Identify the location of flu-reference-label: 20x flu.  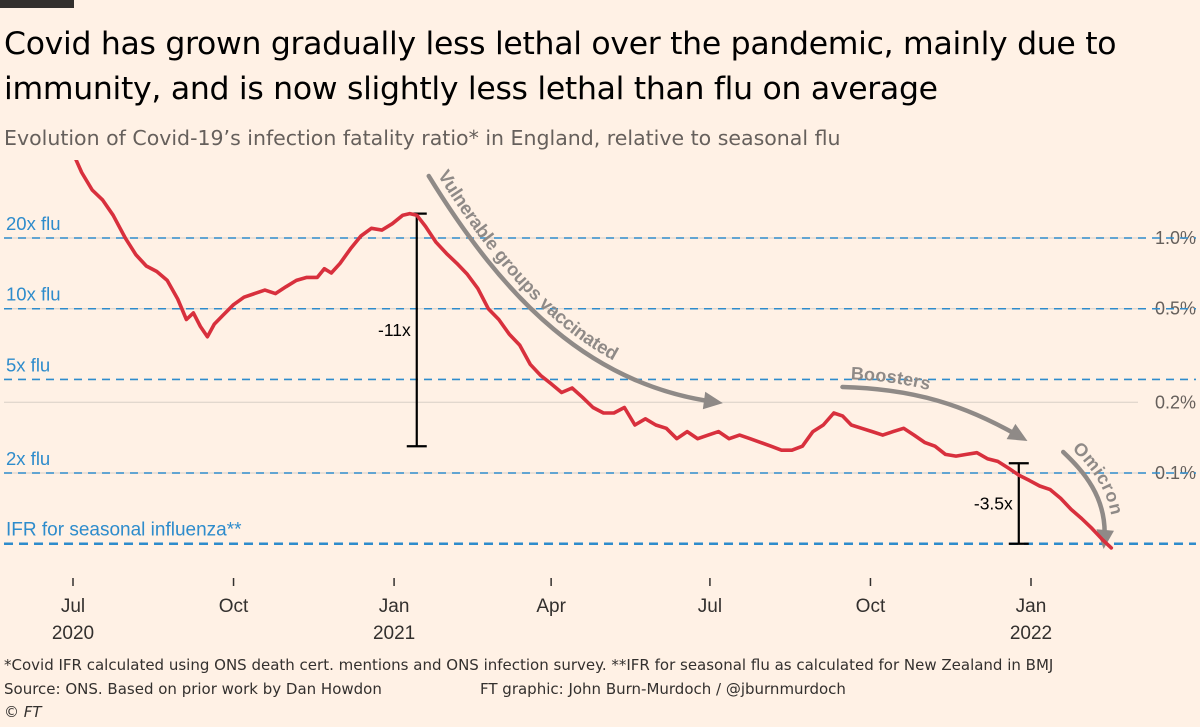
(33, 223).